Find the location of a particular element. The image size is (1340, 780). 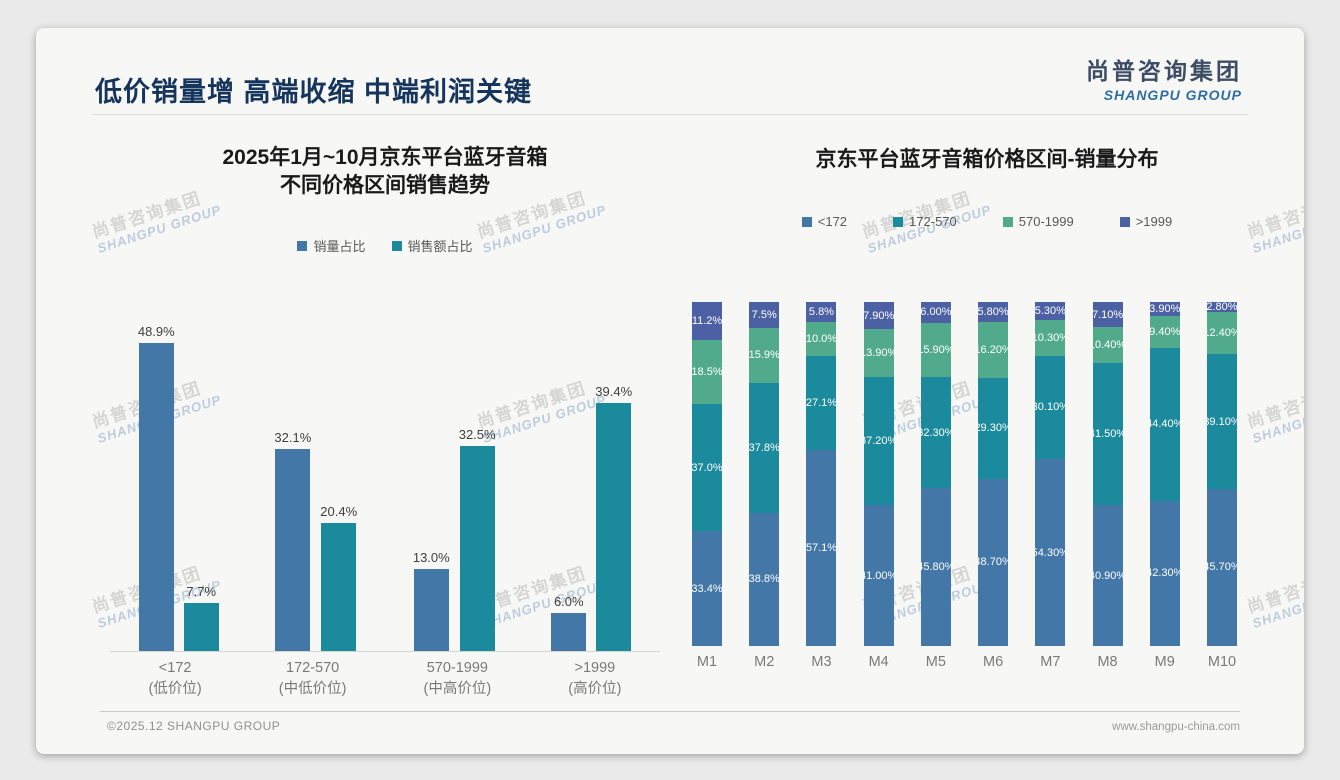

bar-segment: 44.40% is located at coordinates (1164, 424).